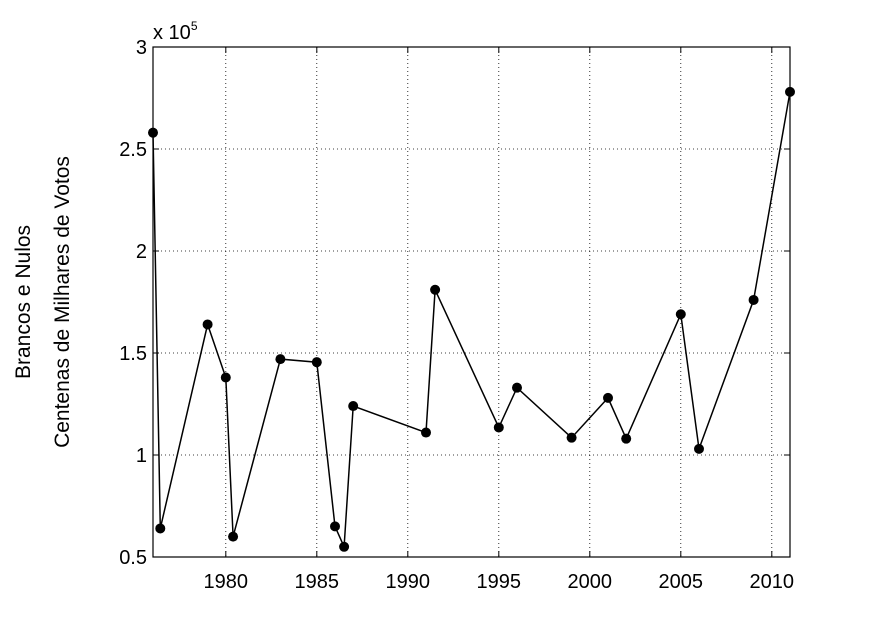  What do you see at coordinates (23, 302) in the screenshot?
I see `y-axis-label-line-1: Brancos e Nulos` at bounding box center [23, 302].